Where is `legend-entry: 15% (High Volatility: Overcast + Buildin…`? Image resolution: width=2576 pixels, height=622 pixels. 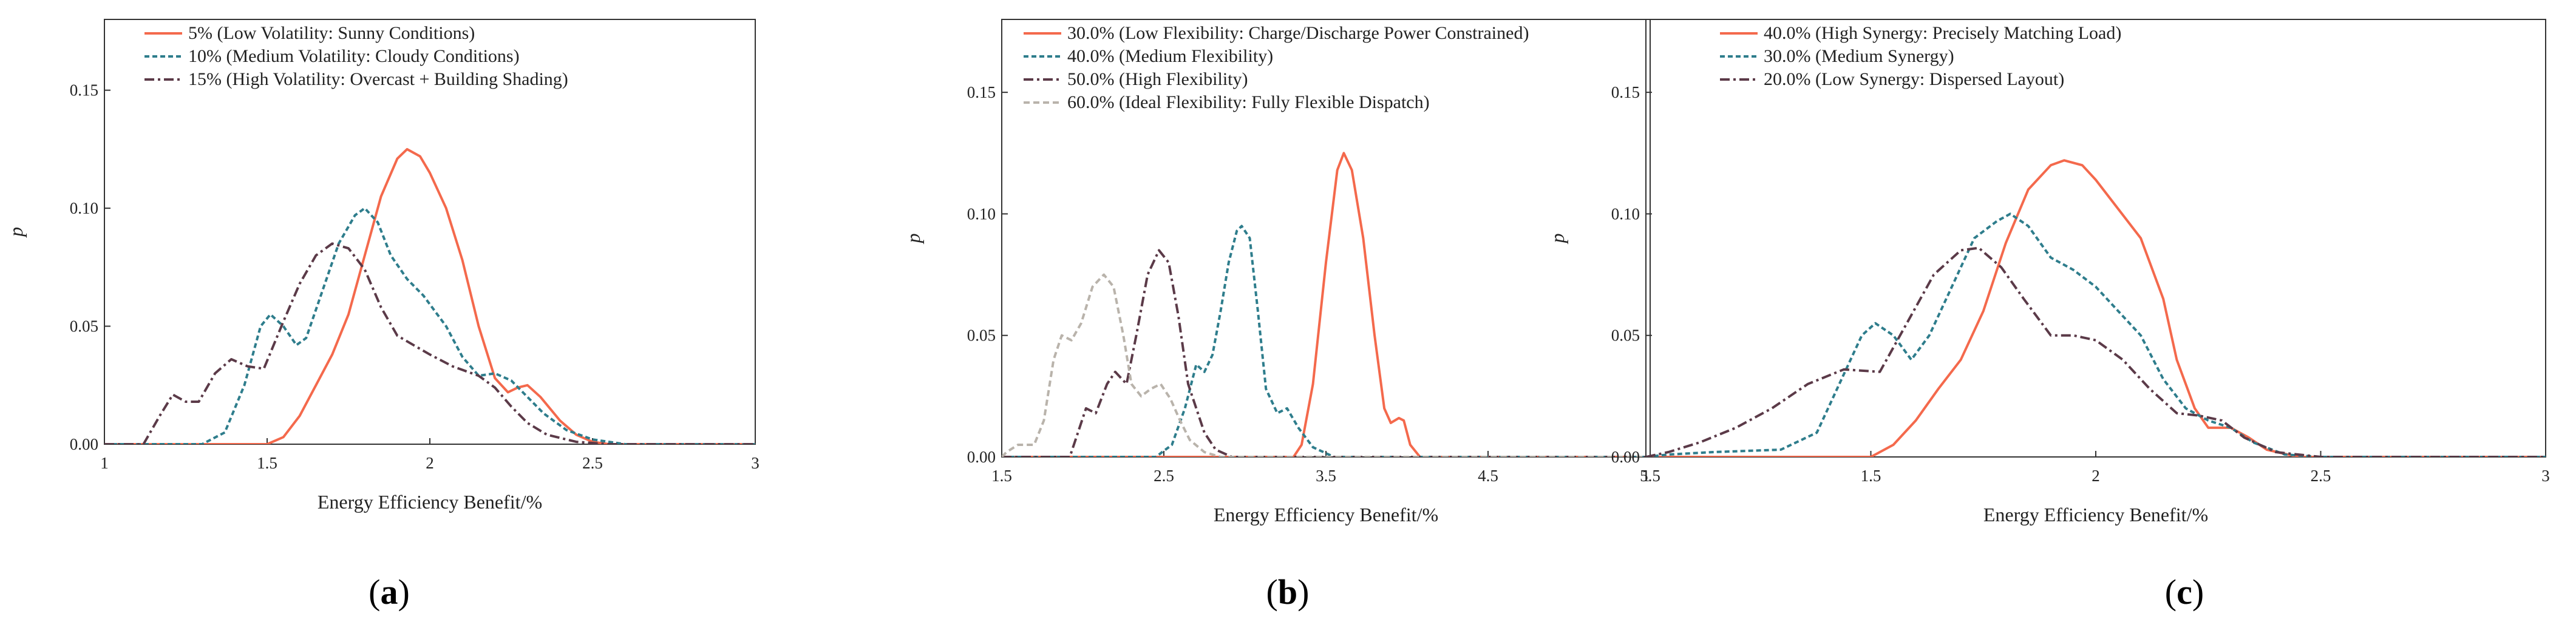 legend-entry: 15% (High Volatility: Overcast + Buildin… is located at coordinates (378, 79).